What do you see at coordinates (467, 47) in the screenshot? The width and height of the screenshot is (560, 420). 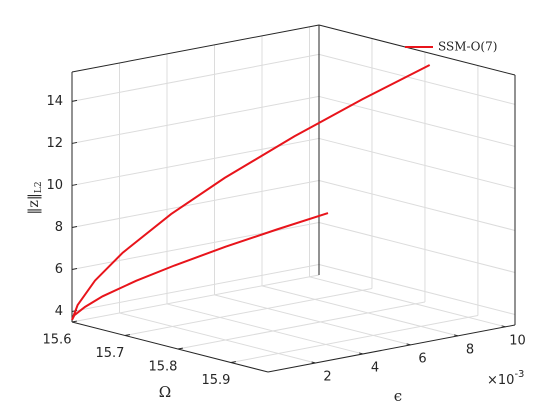 I see `legend-label: SSM-O(7)` at bounding box center [467, 47].